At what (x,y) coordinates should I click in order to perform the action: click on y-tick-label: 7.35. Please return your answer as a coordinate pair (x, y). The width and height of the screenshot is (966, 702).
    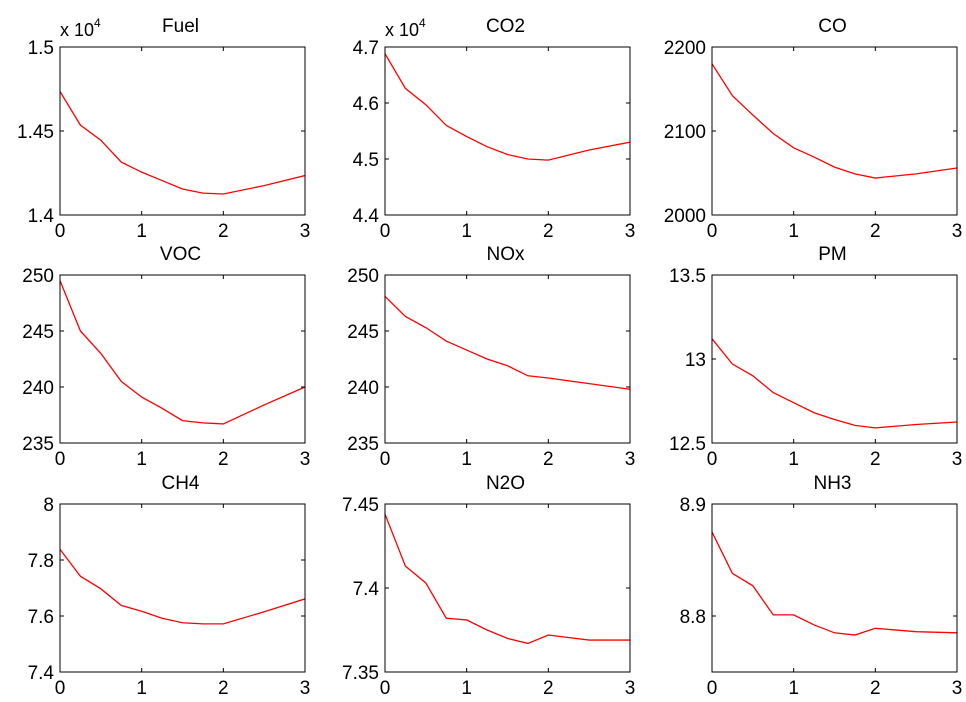
    Looking at the image, I should click on (360, 673).